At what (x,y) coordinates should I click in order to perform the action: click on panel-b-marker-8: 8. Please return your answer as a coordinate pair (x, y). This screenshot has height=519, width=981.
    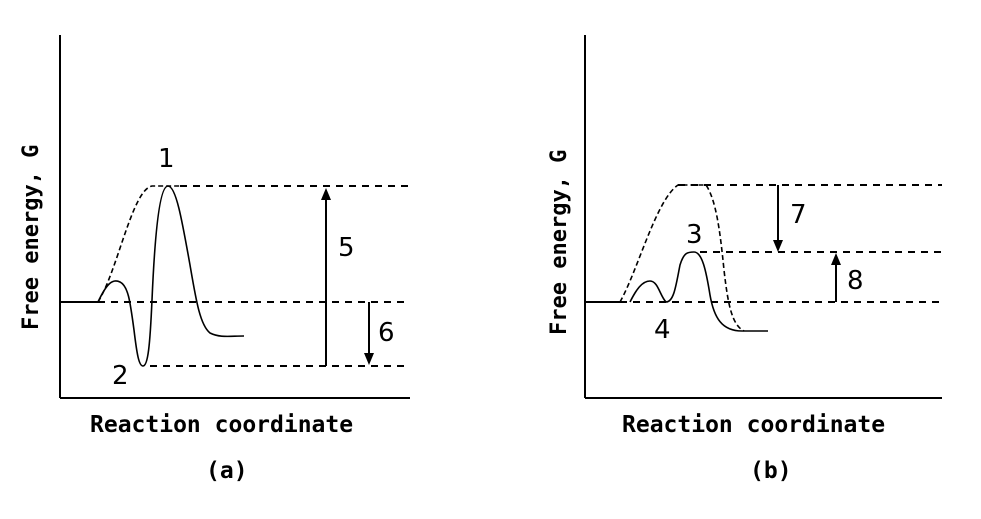
    Looking at the image, I should click on (855, 281).